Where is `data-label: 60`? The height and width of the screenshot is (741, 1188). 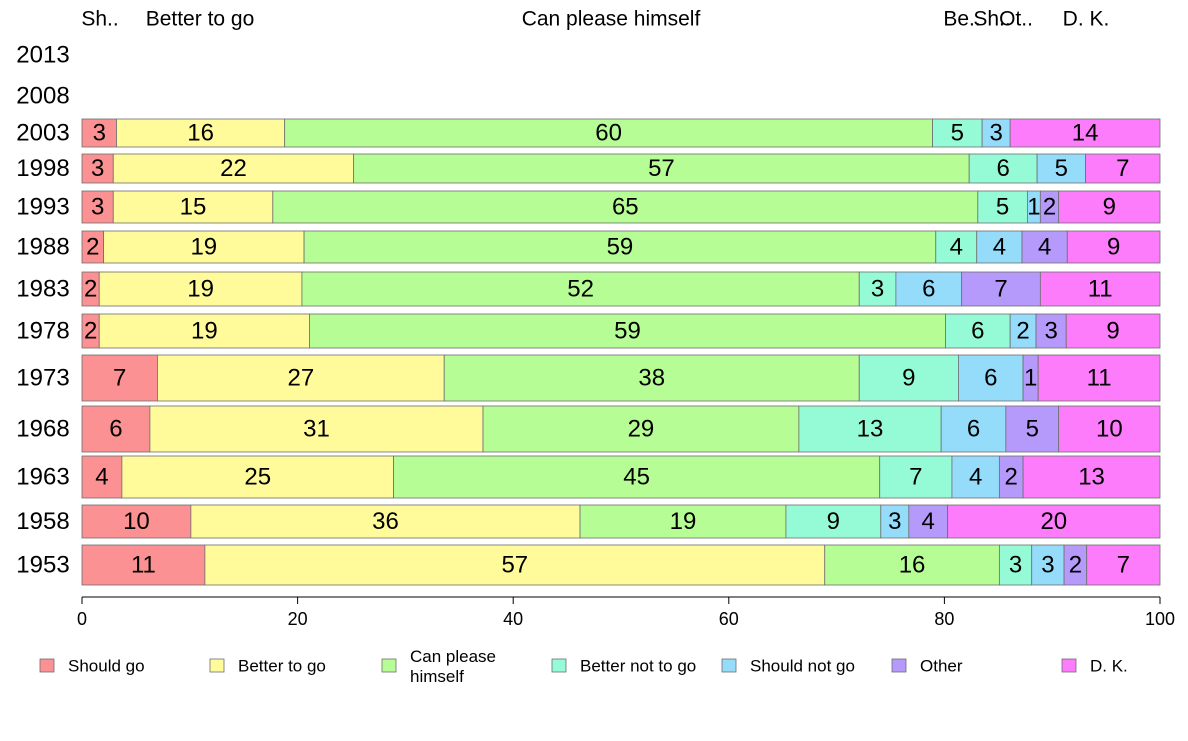
data-label: 60 is located at coordinates (608, 132).